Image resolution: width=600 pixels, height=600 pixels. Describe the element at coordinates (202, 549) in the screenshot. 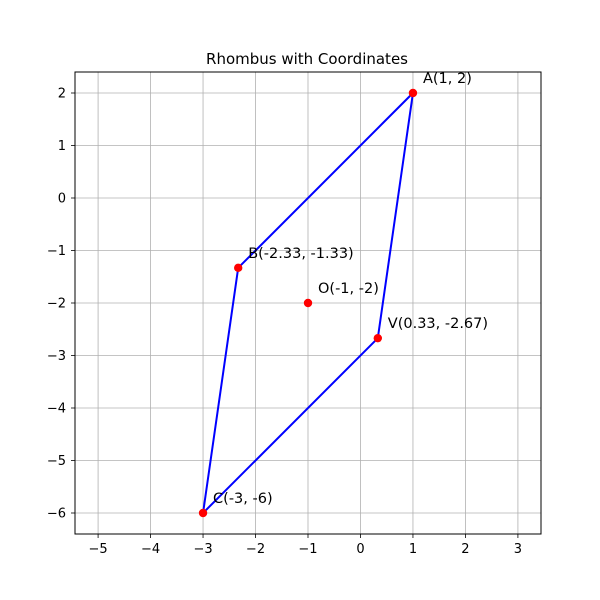

I see `x-tick-label: −3` at that location.